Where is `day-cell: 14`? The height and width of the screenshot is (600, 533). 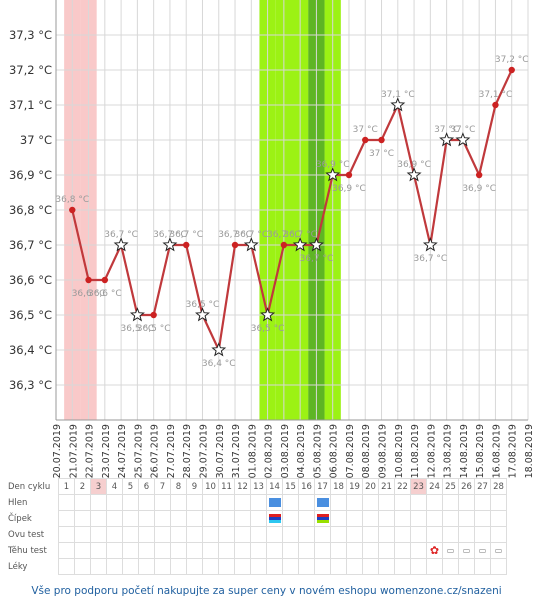
day-cell: 14 is located at coordinates (274, 486).